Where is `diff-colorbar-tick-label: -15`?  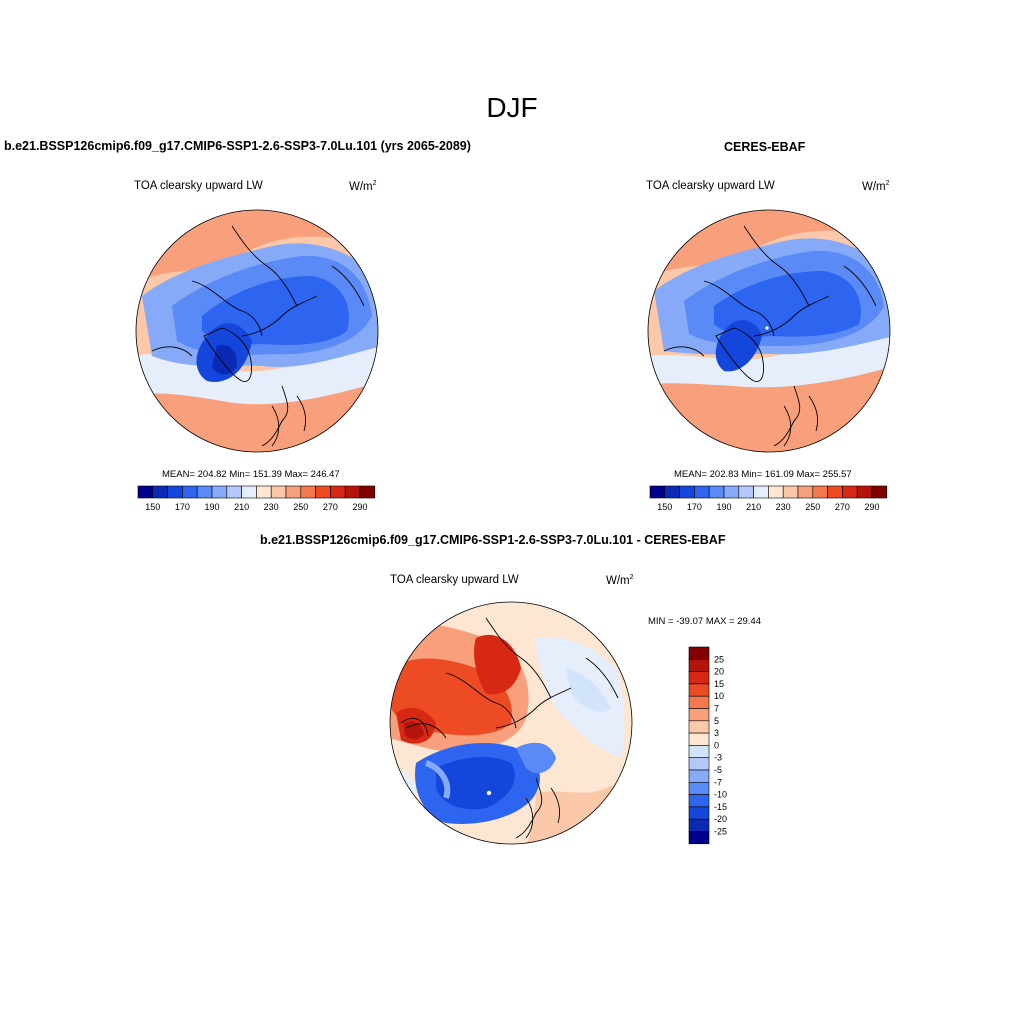
diff-colorbar-tick-label: -15 is located at coordinates (720, 807).